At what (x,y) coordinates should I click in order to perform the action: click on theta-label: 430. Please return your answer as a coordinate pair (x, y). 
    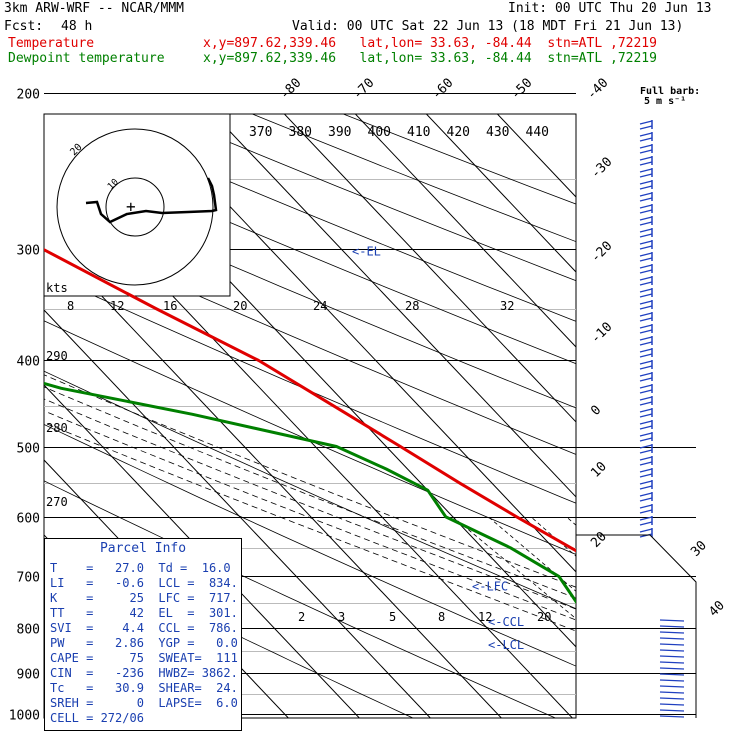
    Looking at the image, I should click on (497, 132).